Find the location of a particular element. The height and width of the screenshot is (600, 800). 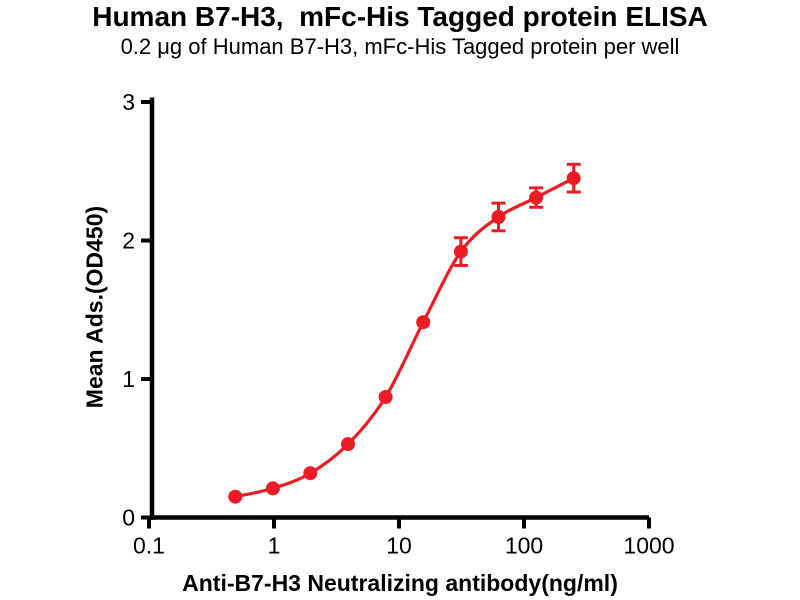

x-tick-label: 100 is located at coordinates (524, 546).